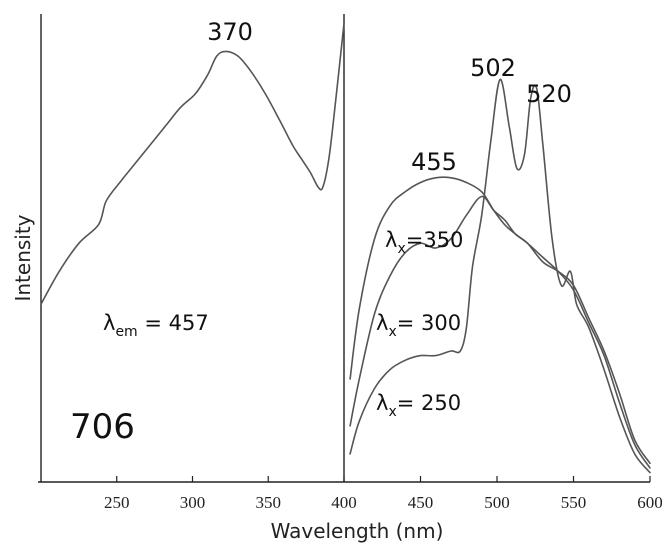 This screenshot has width=662, height=546. What do you see at coordinates (230, 32) in the screenshot?
I see `peak-label-370: 370` at bounding box center [230, 32].